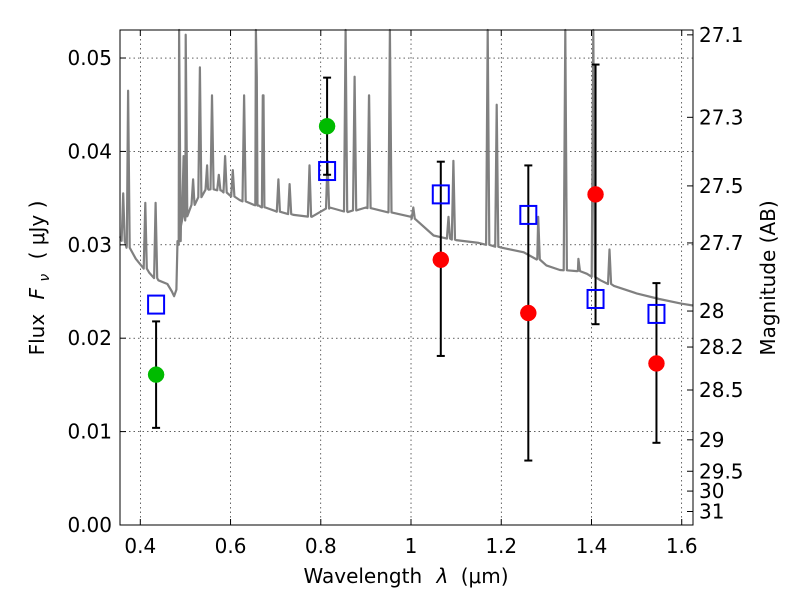  What do you see at coordinates (89, 245) in the screenshot?
I see `y-tick-label: 0.03` at bounding box center [89, 245].